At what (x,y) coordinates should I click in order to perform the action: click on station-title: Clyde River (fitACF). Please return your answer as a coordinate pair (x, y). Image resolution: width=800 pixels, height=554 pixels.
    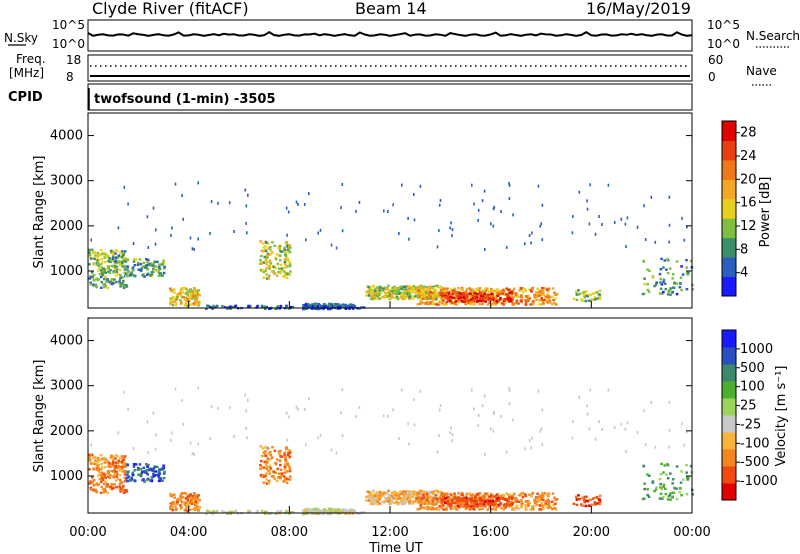
    Looking at the image, I should click on (170, 9).